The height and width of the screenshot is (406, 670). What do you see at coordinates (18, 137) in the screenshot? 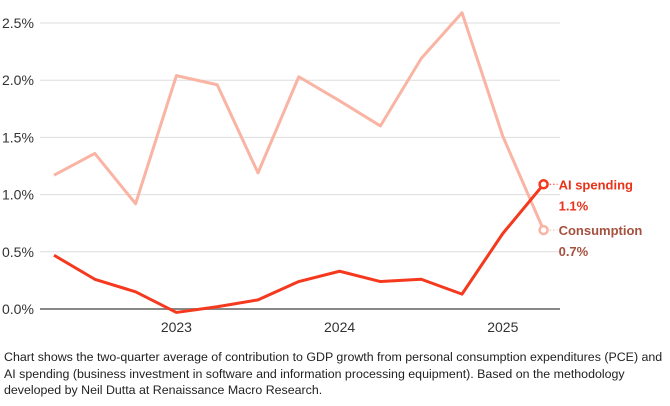
I see `y-tick-label: 1.5%` at bounding box center [18, 137].